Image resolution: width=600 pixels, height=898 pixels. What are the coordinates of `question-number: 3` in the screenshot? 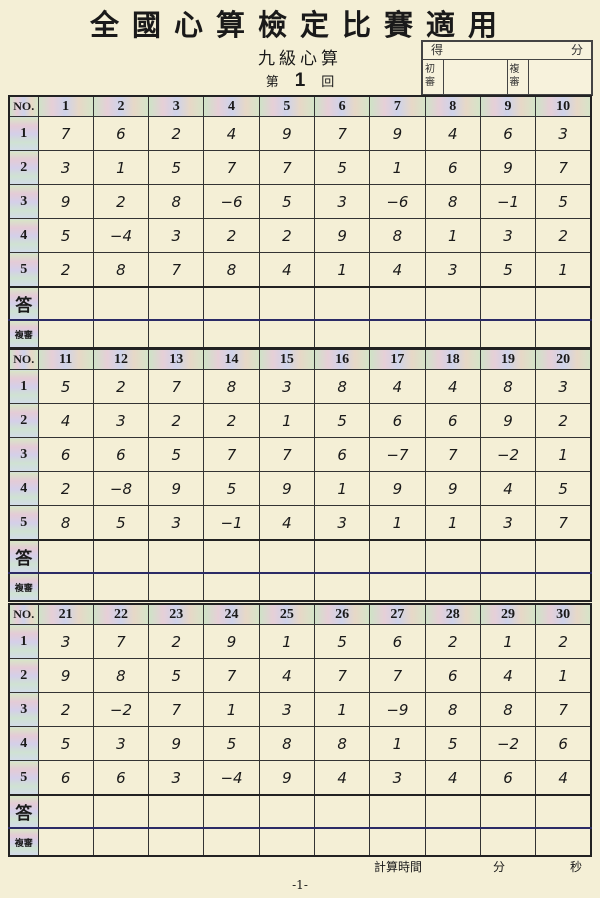 It's located at (176, 106).